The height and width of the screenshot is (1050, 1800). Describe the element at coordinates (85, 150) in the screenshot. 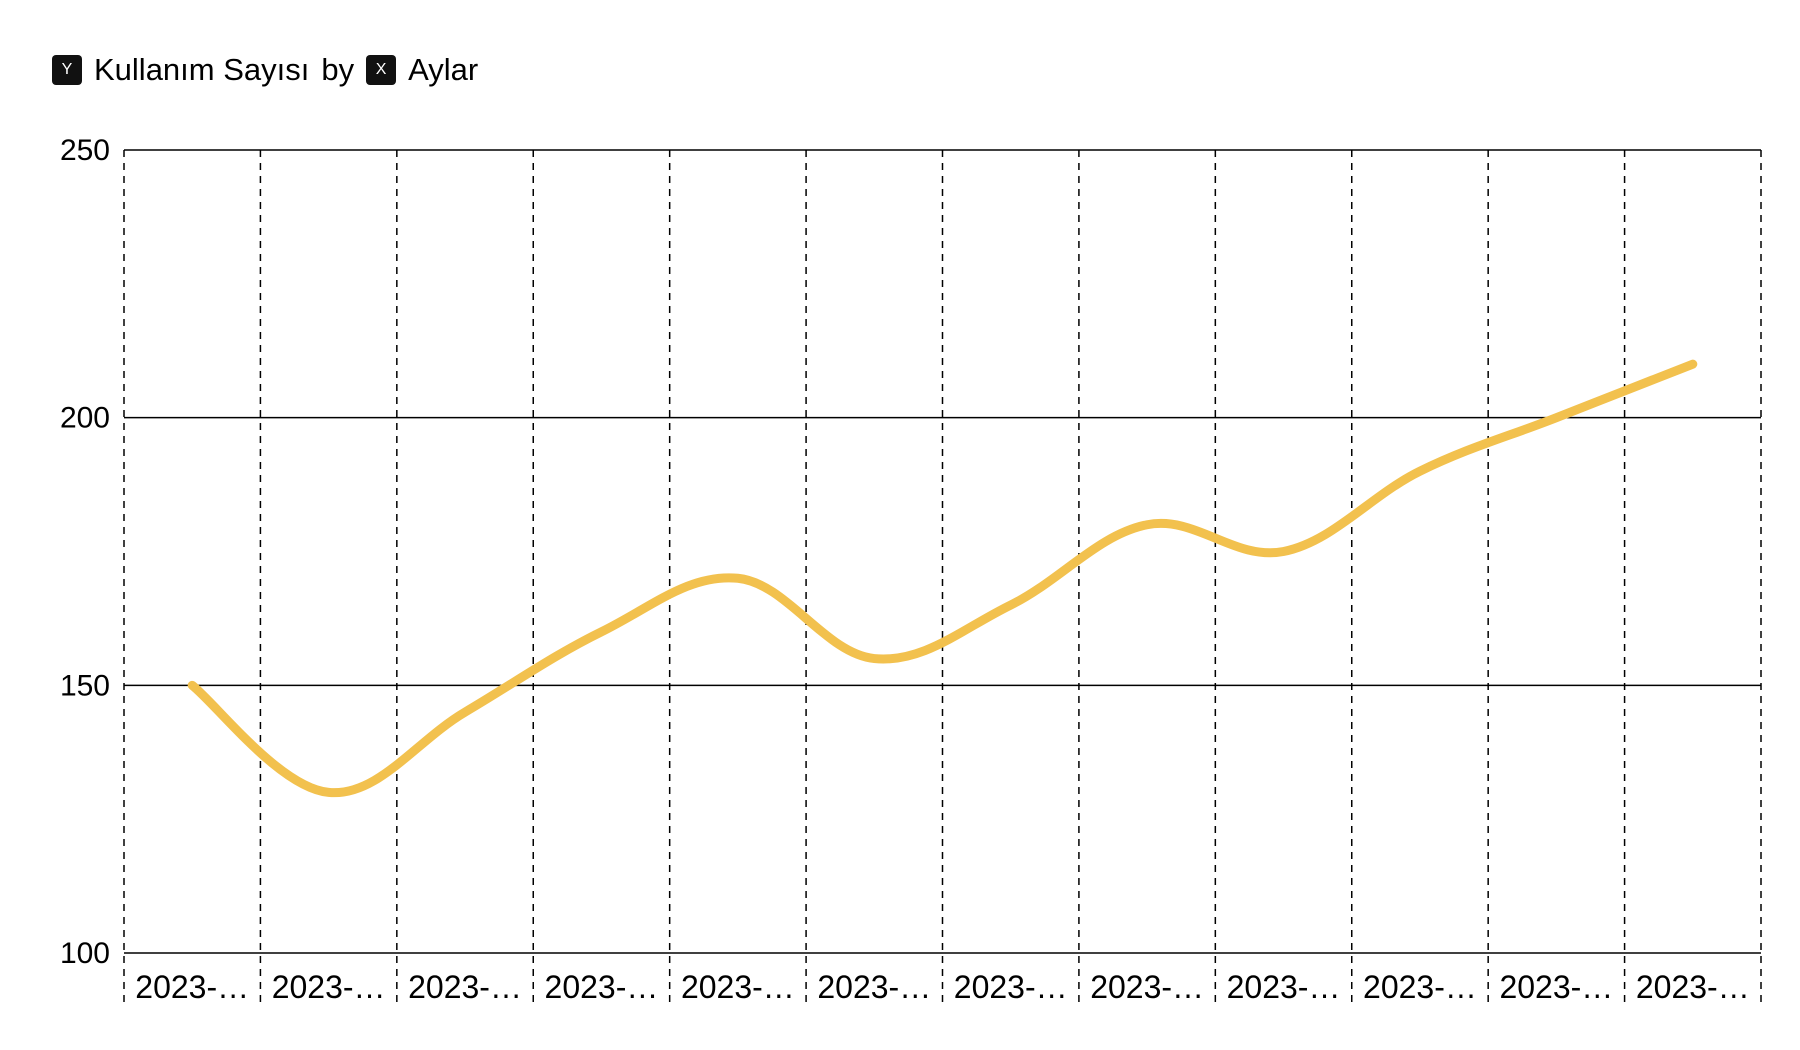

I see `y-tick-label: 250` at that location.